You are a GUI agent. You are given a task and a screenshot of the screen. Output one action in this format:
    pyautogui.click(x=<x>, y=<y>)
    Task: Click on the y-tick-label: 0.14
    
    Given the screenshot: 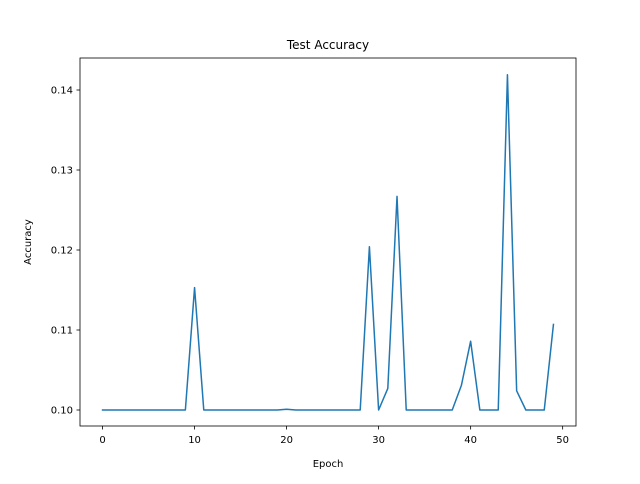 What is the action you would take?
    pyautogui.click(x=62, y=91)
    